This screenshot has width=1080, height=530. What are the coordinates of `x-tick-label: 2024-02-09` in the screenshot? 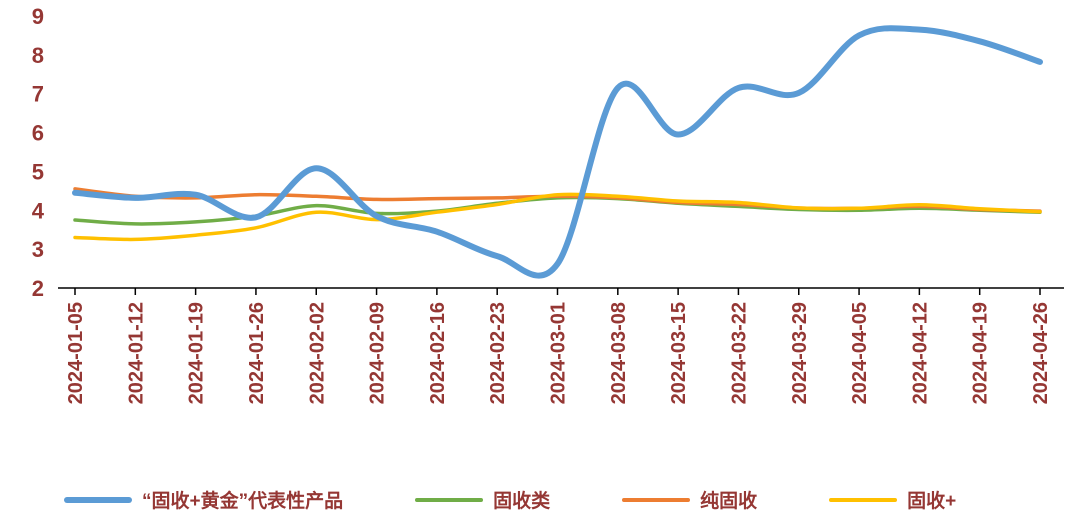 It's located at (378, 353).